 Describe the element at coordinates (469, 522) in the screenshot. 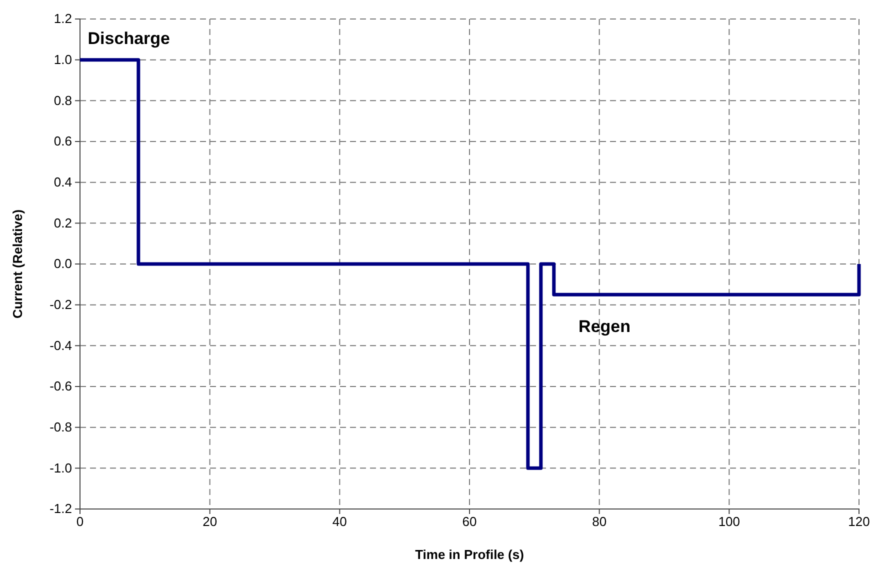

I see `x-tick-label: 60` at that location.